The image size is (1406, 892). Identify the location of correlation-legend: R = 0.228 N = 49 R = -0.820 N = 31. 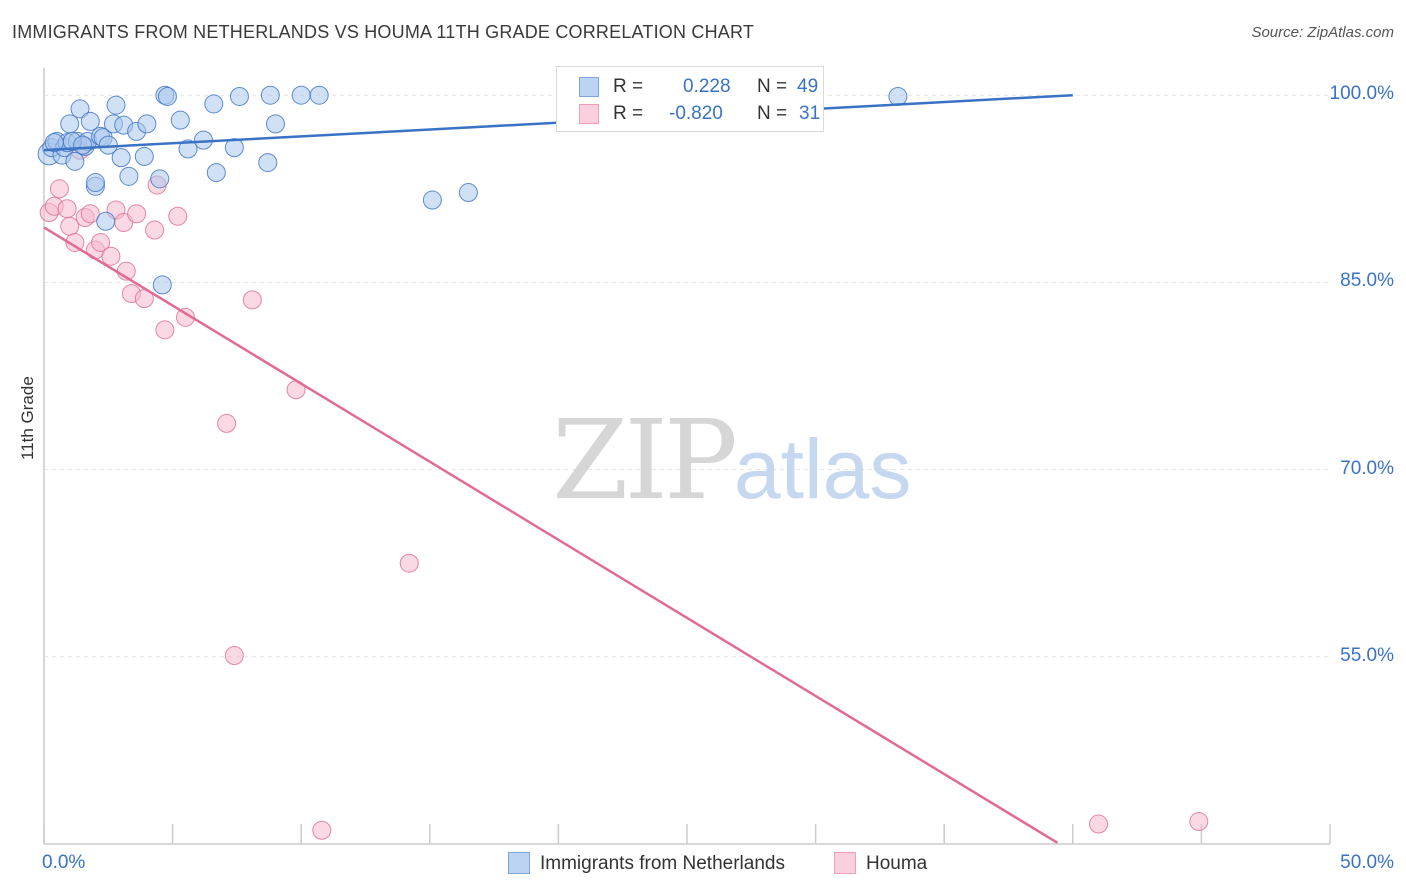
(690, 99).